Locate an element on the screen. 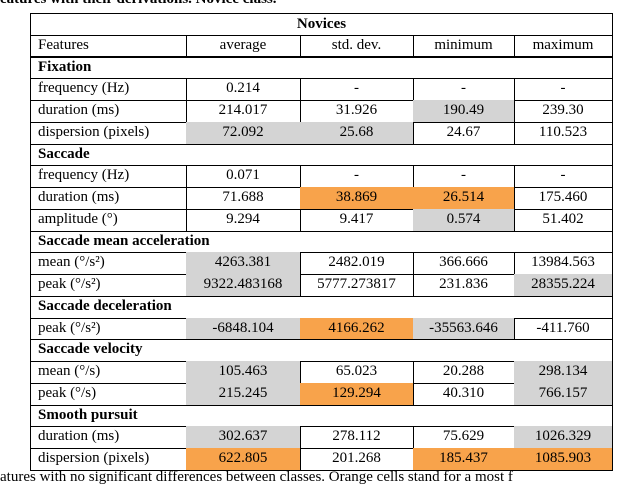 Image resolution: width=640 pixels, height=487 pixels. value-cell: 24.67 is located at coordinates (464, 133).